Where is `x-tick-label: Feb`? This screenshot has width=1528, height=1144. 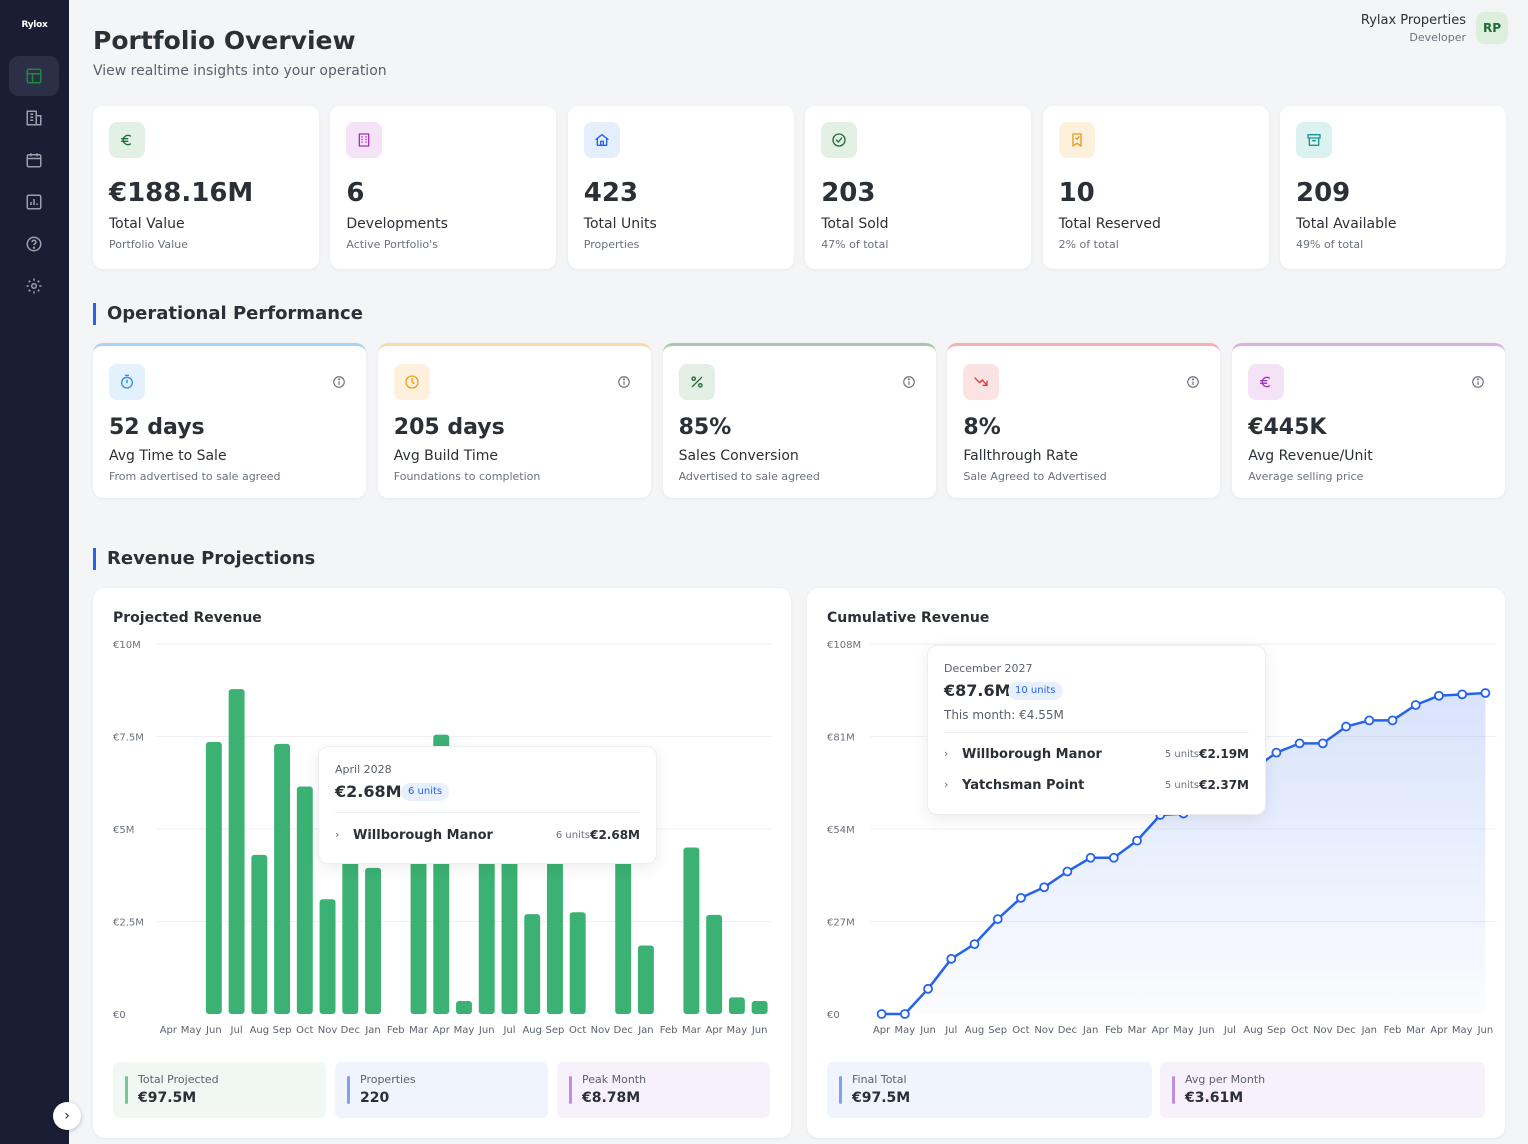 x-tick-label: Feb is located at coordinates (396, 1030).